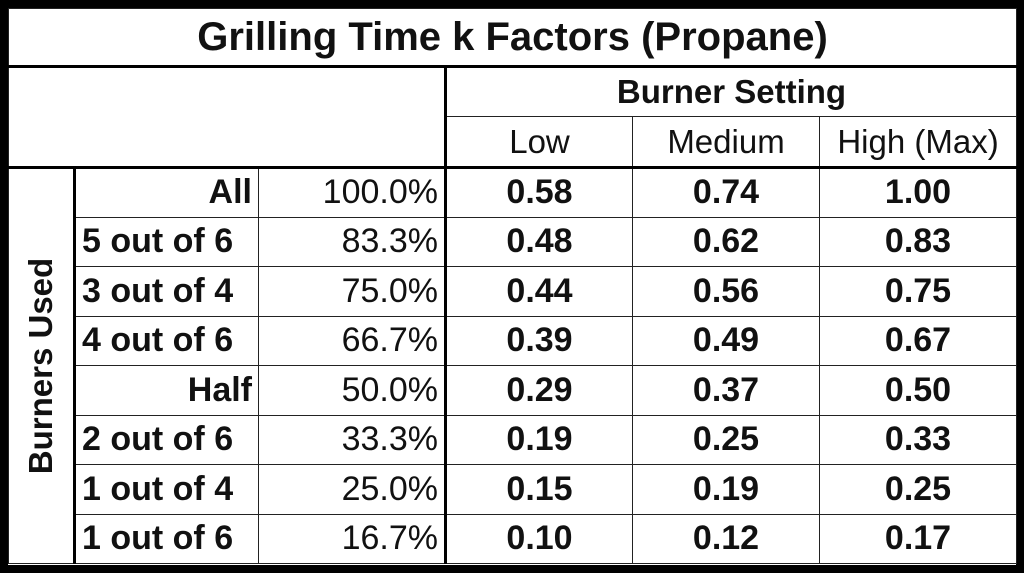  Describe the element at coordinates (918, 192) in the screenshot. I see `k-factor-high: 1.00` at that location.